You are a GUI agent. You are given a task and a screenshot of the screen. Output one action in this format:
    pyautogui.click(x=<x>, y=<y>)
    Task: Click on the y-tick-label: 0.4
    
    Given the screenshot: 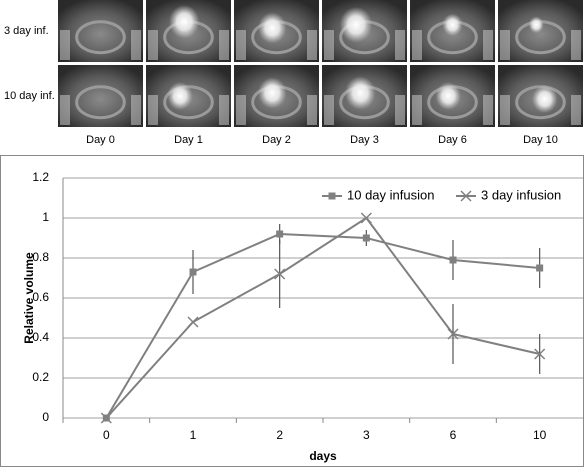 What is the action you would take?
    pyautogui.click(x=40, y=337)
    